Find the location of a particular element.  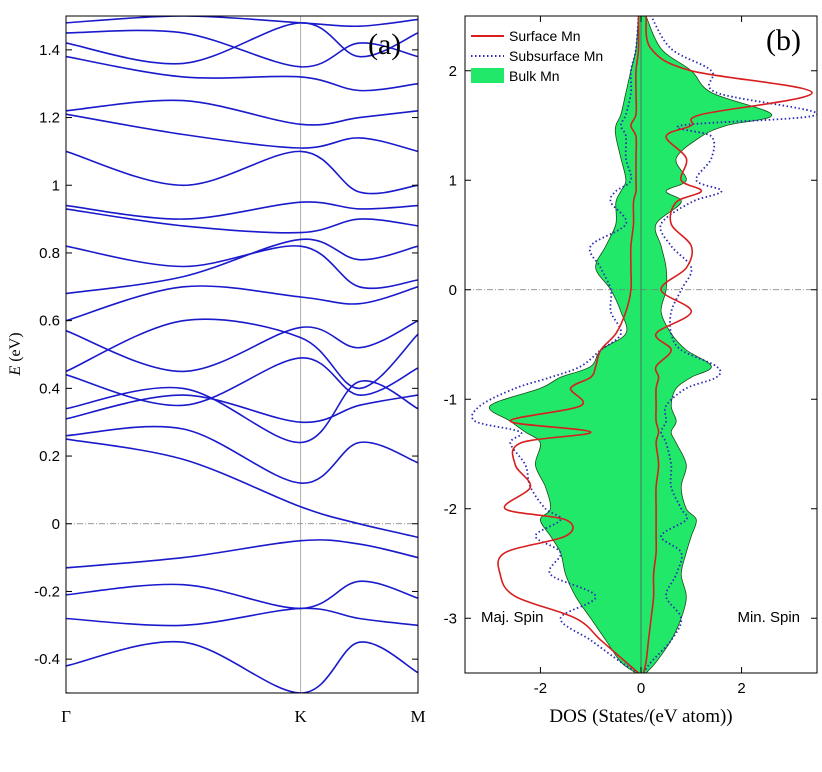

ytick-label: 0.6 is located at coordinates (49, 321).